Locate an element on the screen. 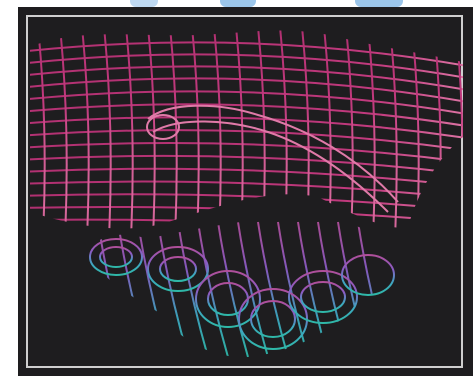  top-accent-mark-left is located at coordinates (144, 3).